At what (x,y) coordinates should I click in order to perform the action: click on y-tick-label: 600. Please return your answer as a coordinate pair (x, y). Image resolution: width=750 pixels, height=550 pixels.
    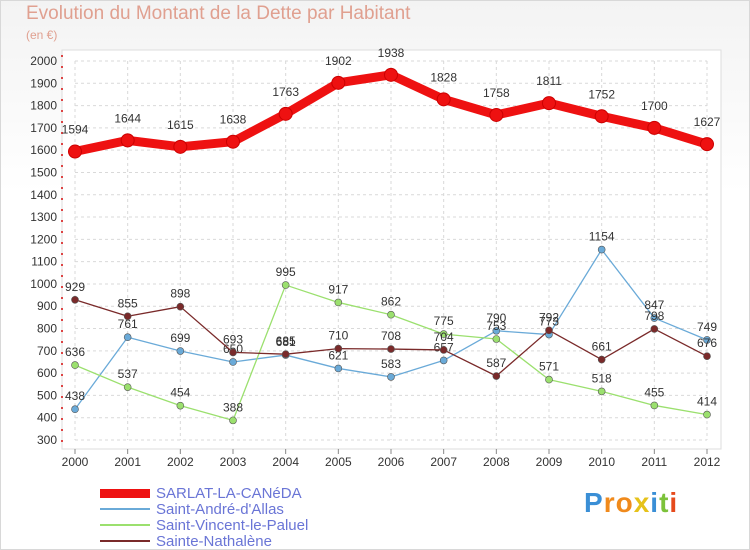
    Looking at the image, I should click on (47, 373).